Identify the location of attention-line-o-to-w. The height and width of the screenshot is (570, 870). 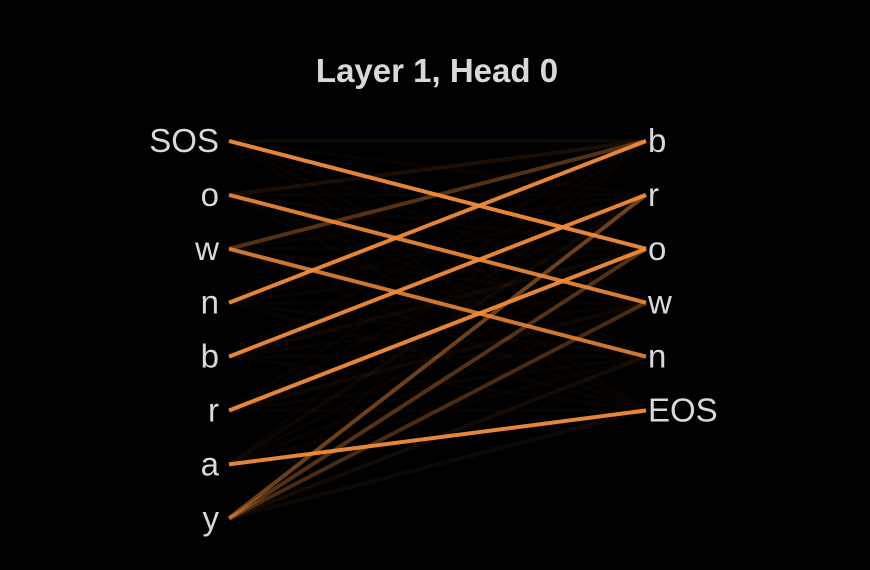
(437, 248).